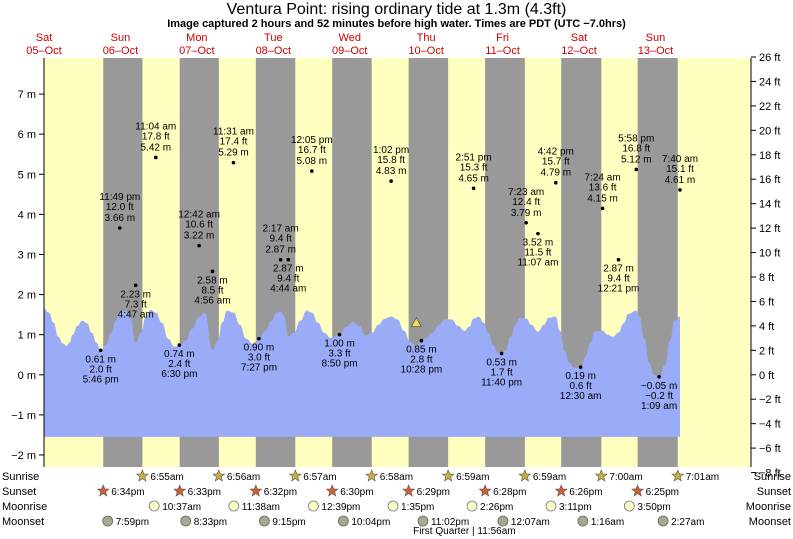 The width and height of the screenshot is (793, 539). What do you see at coordinates (770, 474) in the screenshot?
I see `right-tick-label: −8 ft` at bounding box center [770, 474].